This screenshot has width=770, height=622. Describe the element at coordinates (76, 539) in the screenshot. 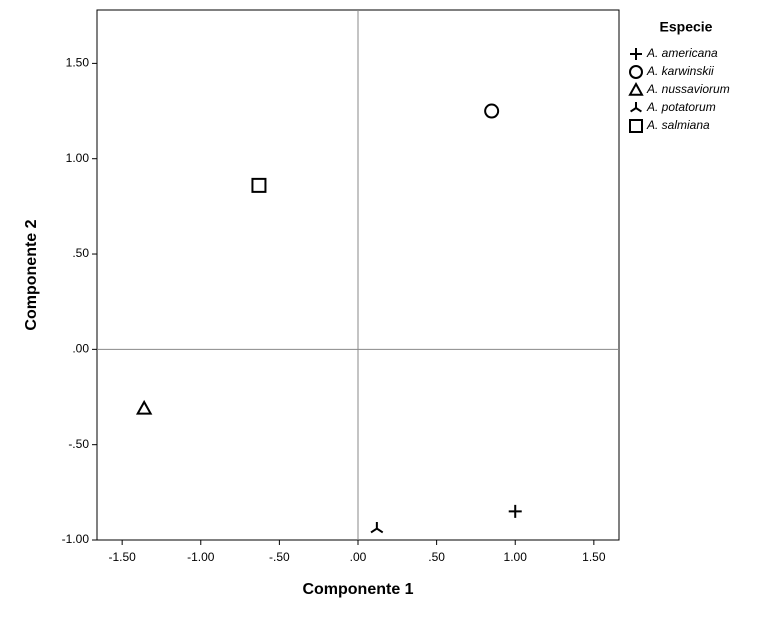

I see `y-tick-label: -1.00` at that location.